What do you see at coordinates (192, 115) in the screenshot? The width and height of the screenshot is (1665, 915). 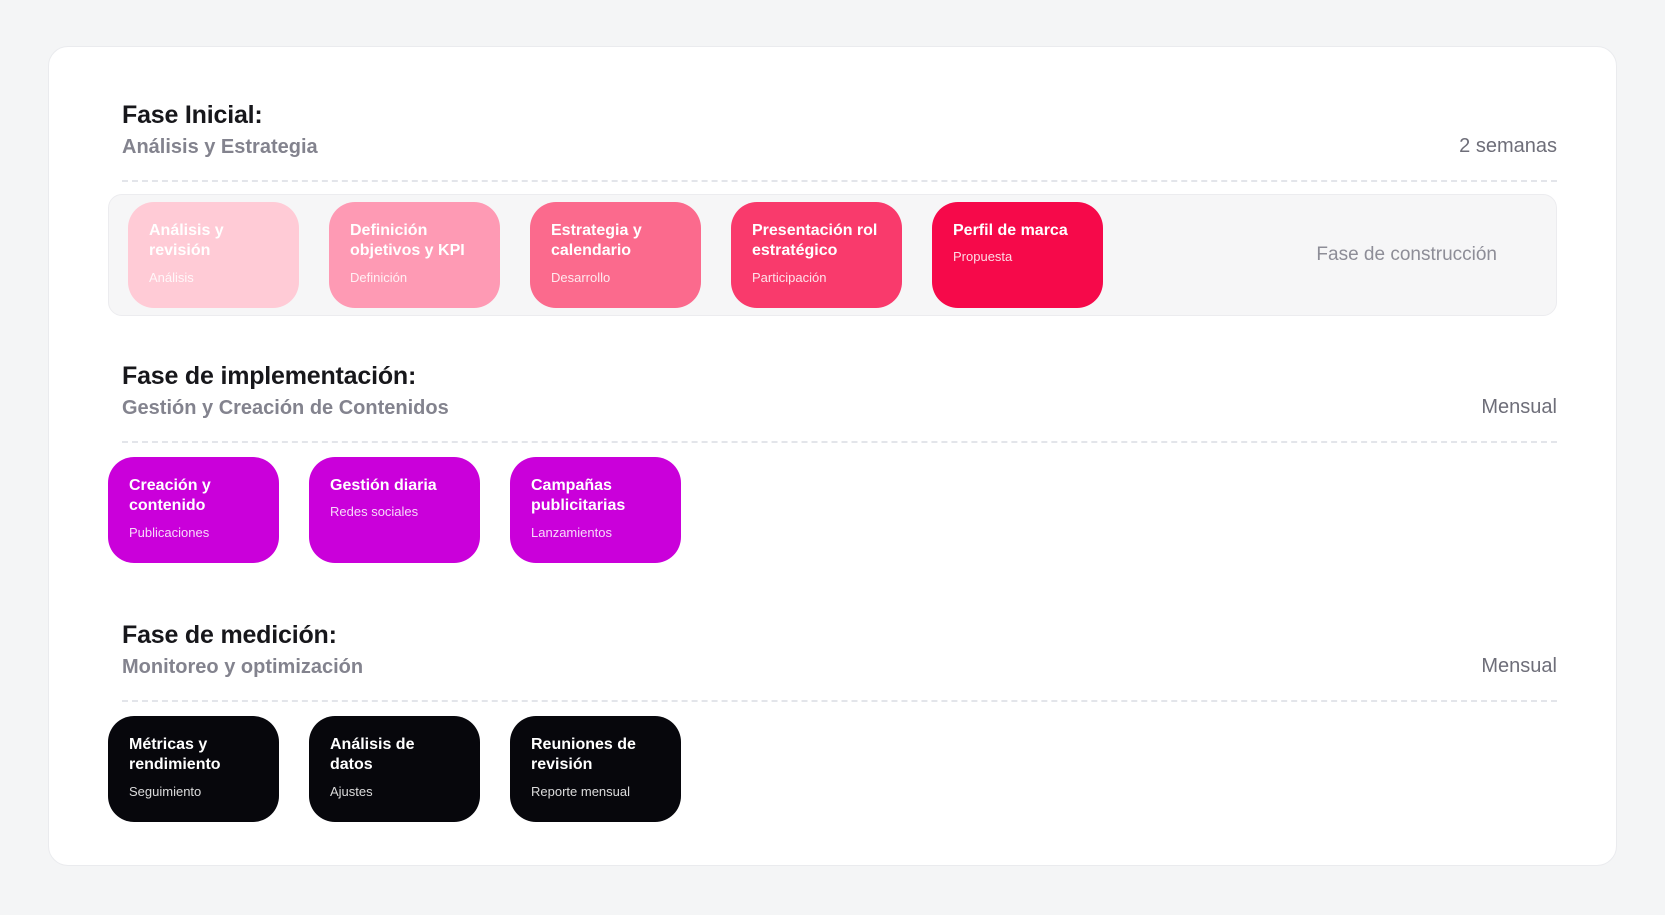 I see `phase-title: Fase Inicial:` at bounding box center [192, 115].